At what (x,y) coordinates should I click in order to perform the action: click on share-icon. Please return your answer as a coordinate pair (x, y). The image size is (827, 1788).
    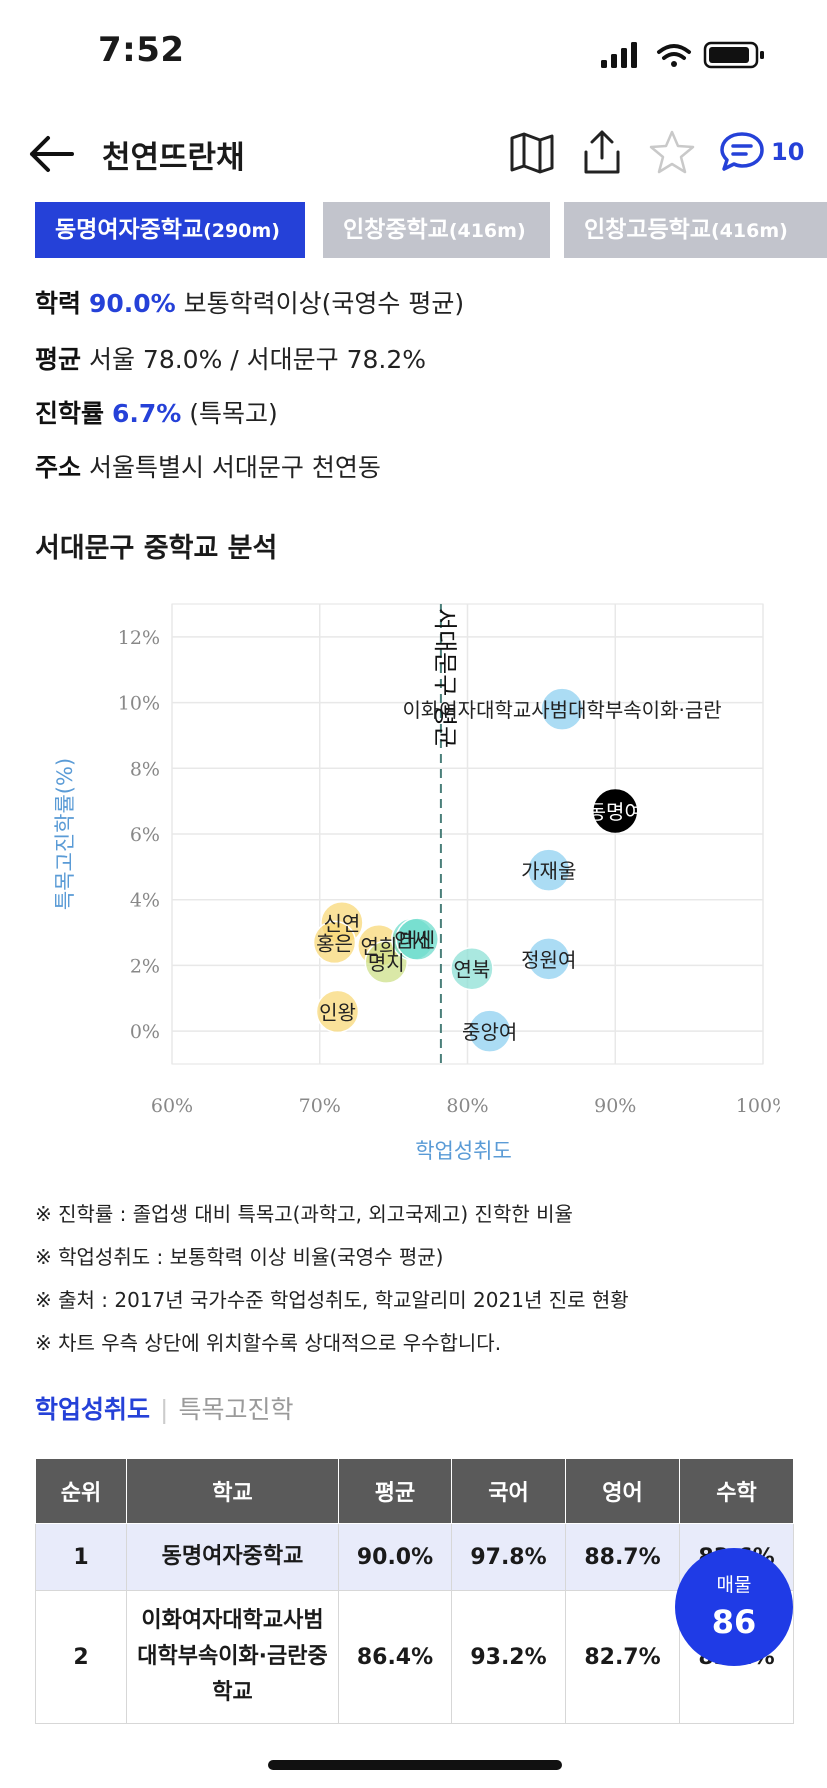
    Looking at the image, I should click on (602, 152).